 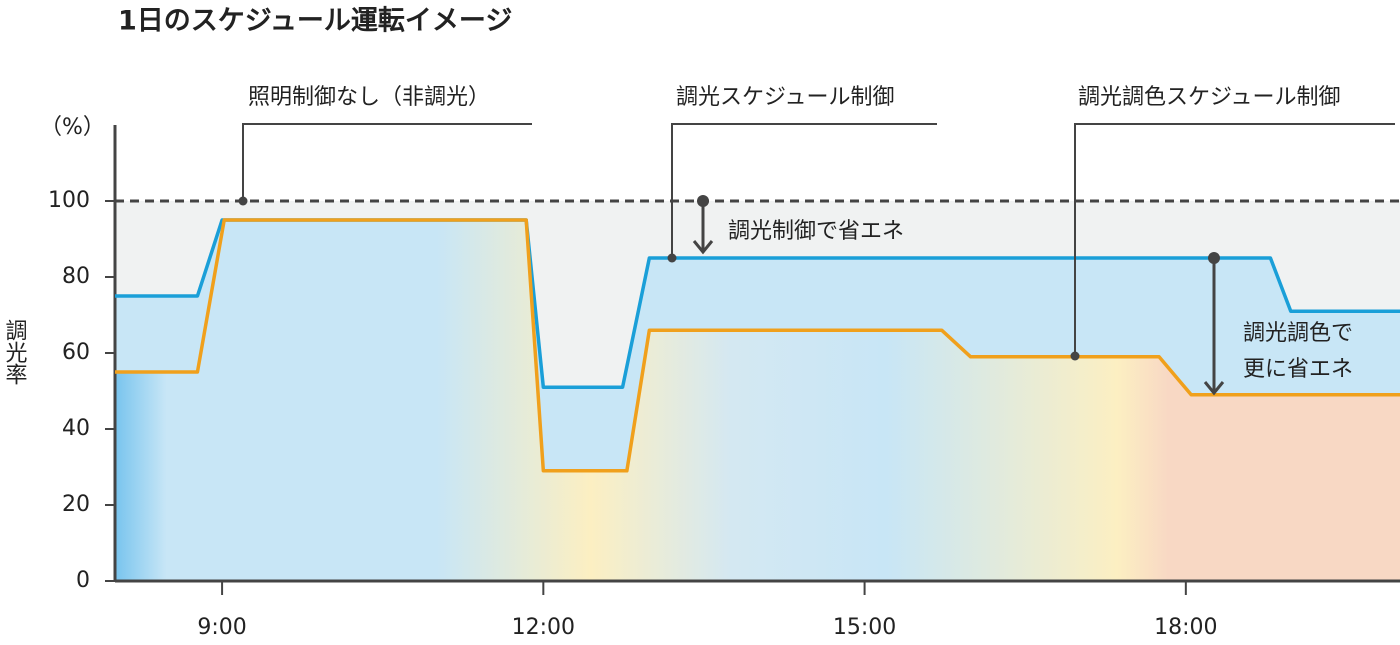 What do you see at coordinates (1209, 97) in the screenshot?
I see `annotation-label: 調光調色スケジュール制御` at bounding box center [1209, 97].